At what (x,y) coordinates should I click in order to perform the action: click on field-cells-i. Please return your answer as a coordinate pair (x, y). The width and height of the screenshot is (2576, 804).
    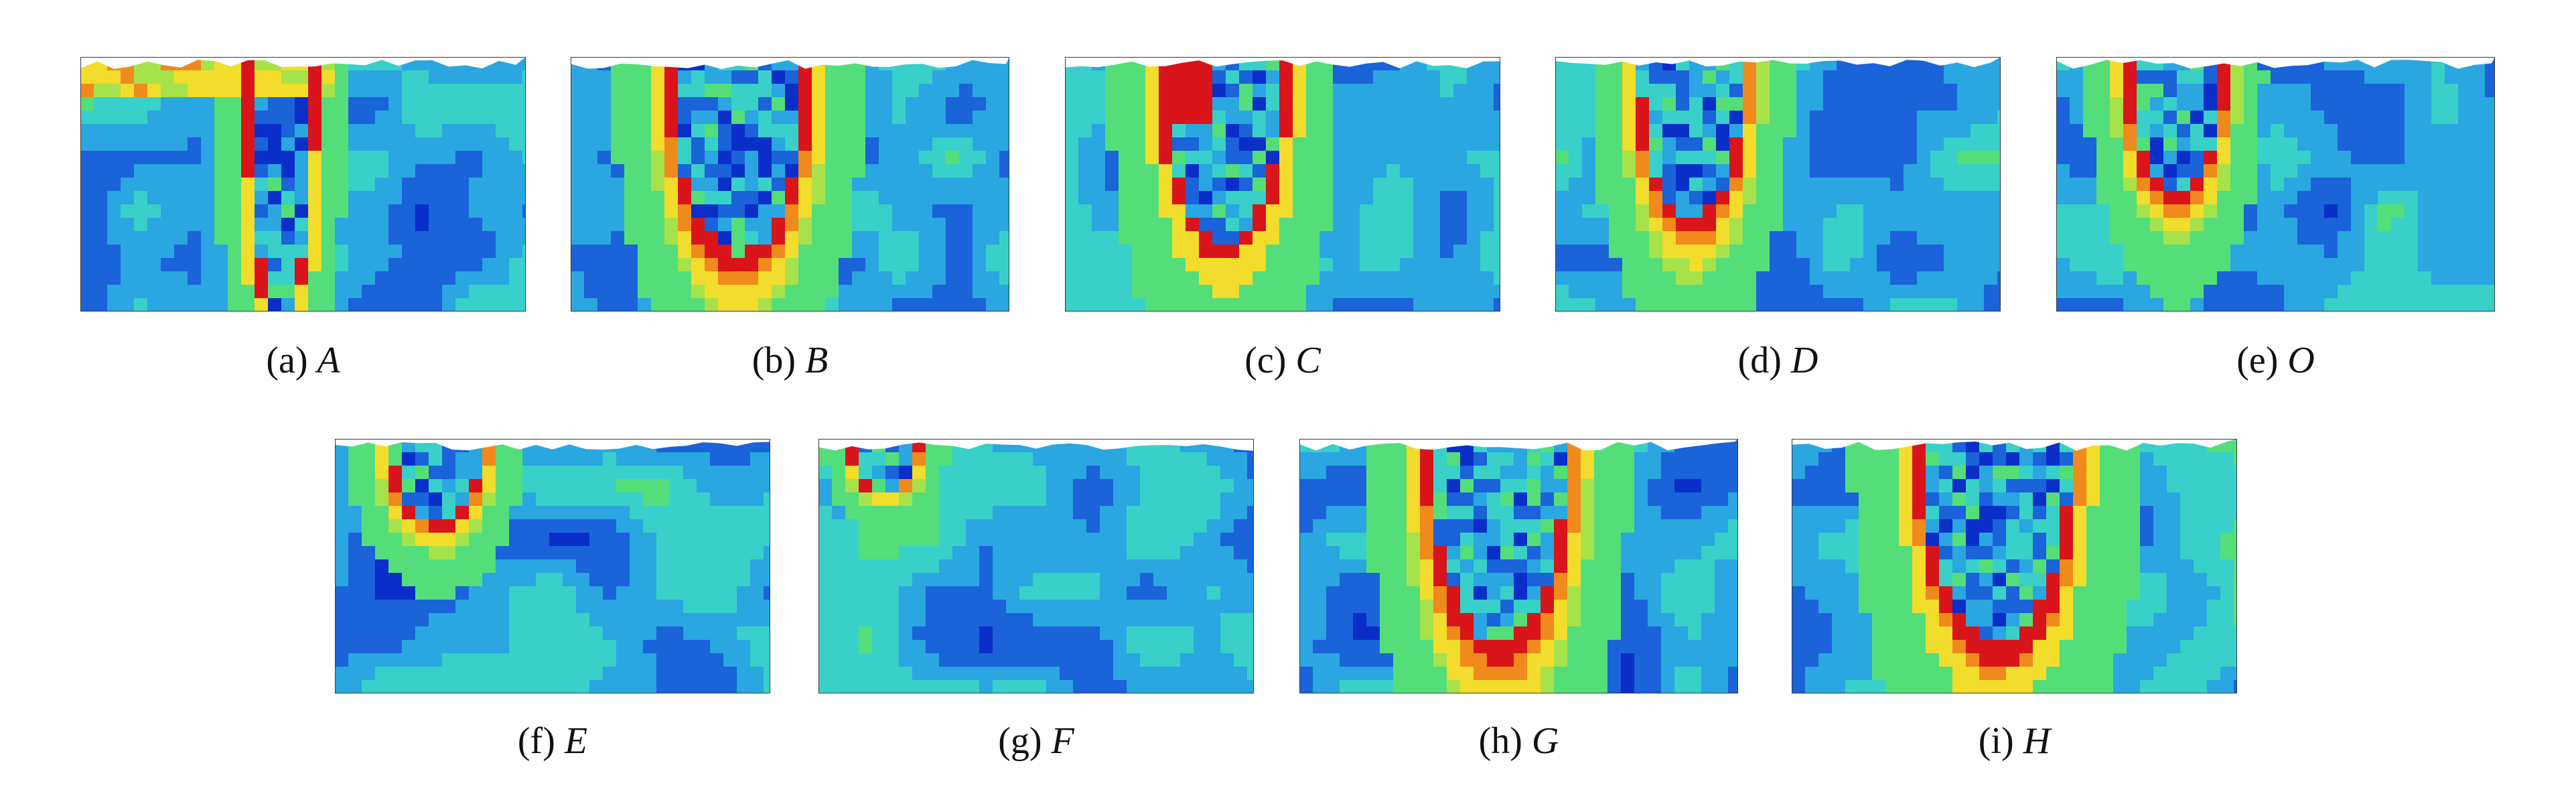
    Looking at the image, I should click on (2014, 566).